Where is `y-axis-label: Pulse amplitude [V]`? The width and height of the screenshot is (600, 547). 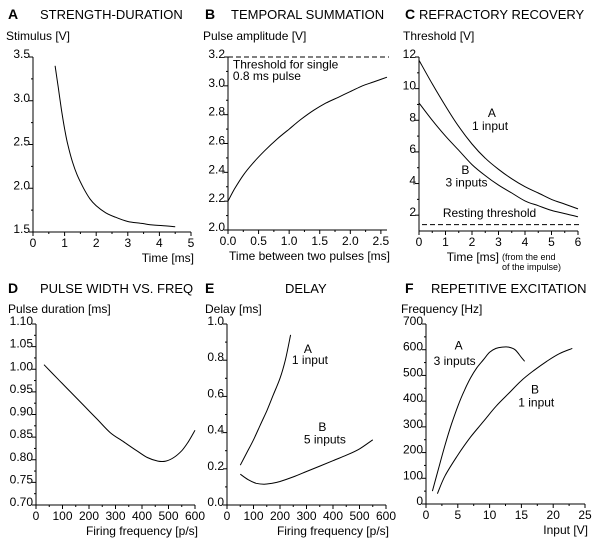
y-axis-label: Pulse amplitude [V] is located at coordinates (254, 36).